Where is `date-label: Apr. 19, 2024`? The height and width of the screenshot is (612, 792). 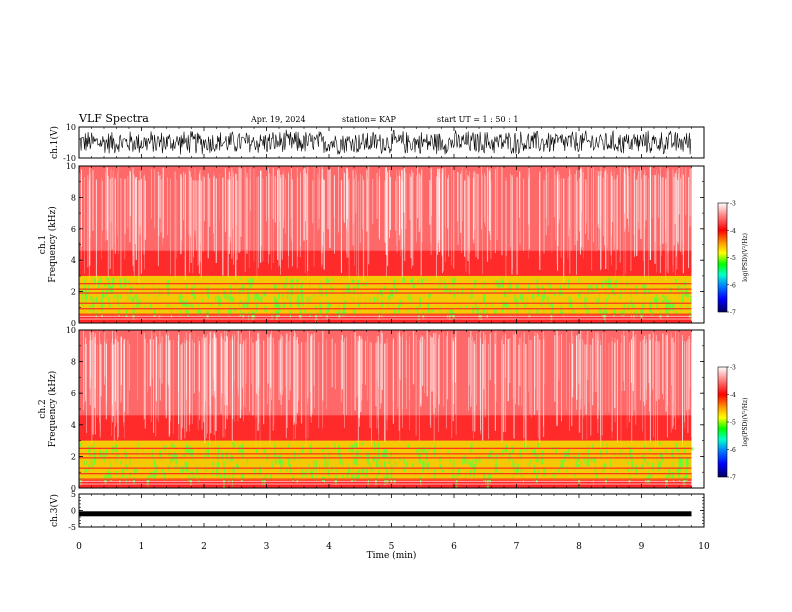 date-label: Apr. 19, 2024 is located at coordinates (278, 119).